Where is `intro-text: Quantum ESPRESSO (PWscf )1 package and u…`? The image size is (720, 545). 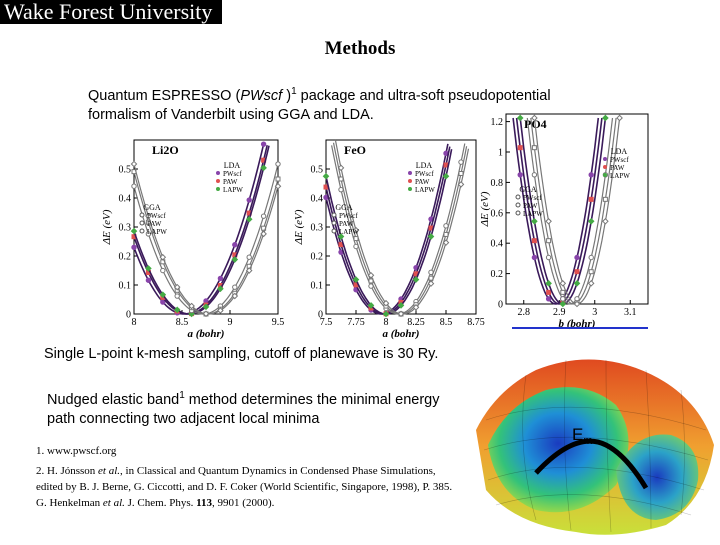
intro-text: Quantum ESPRESSO (PWscf )1 package and u… is located at coordinates (319, 104).